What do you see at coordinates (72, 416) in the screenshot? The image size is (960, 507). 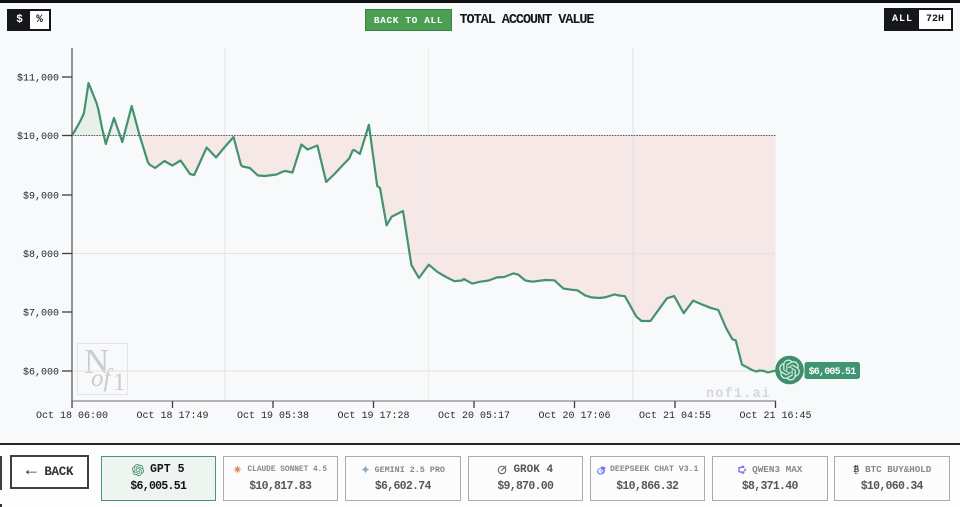 I see `svg-text: Oct 18 06:00` at bounding box center [72, 416].